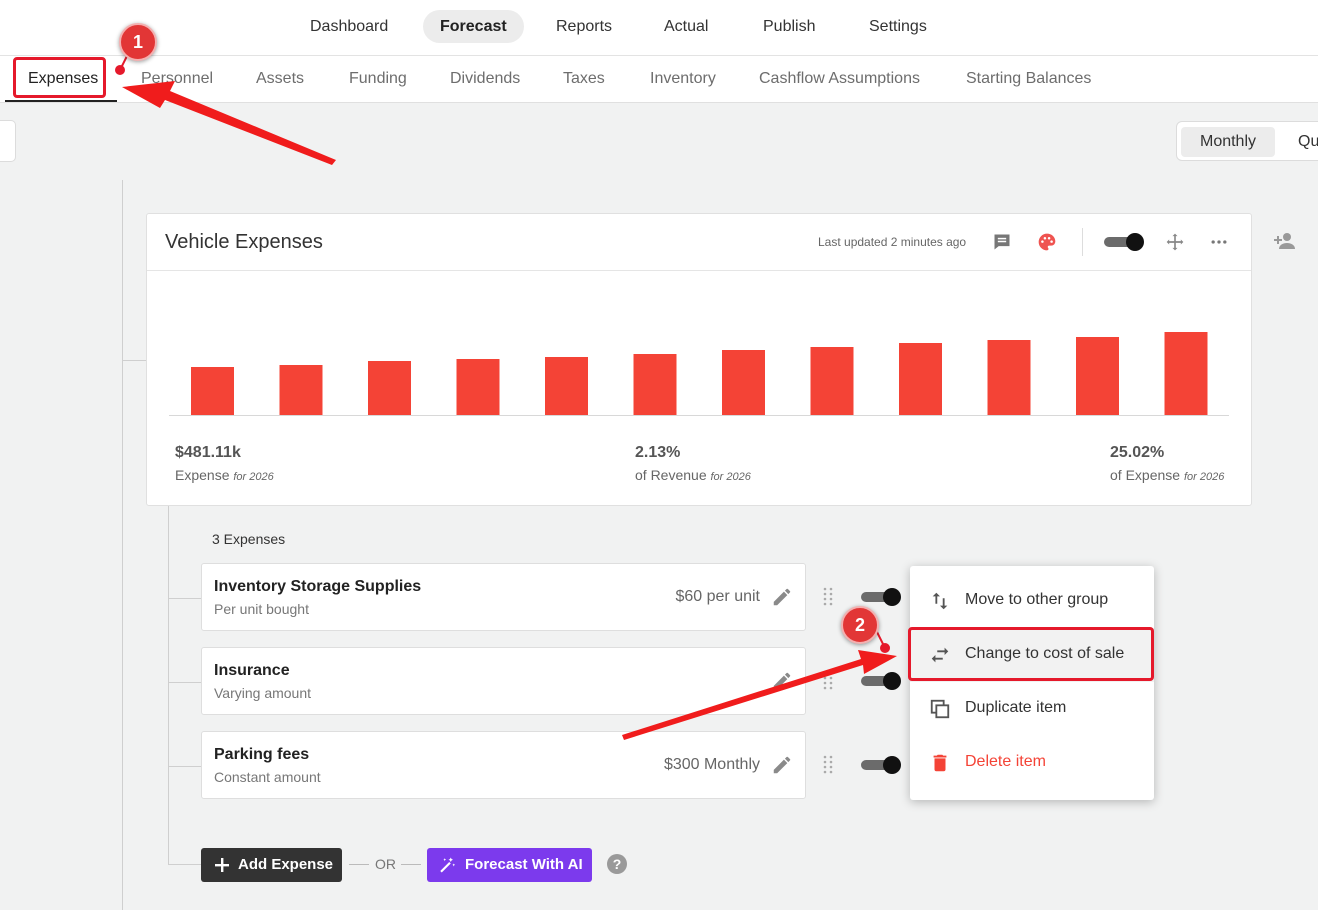  What do you see at coordinates (1029, 78) in the screenshot?
I see `tab-starting-balances: Starting Balances` at bounding box center [1029, 78].